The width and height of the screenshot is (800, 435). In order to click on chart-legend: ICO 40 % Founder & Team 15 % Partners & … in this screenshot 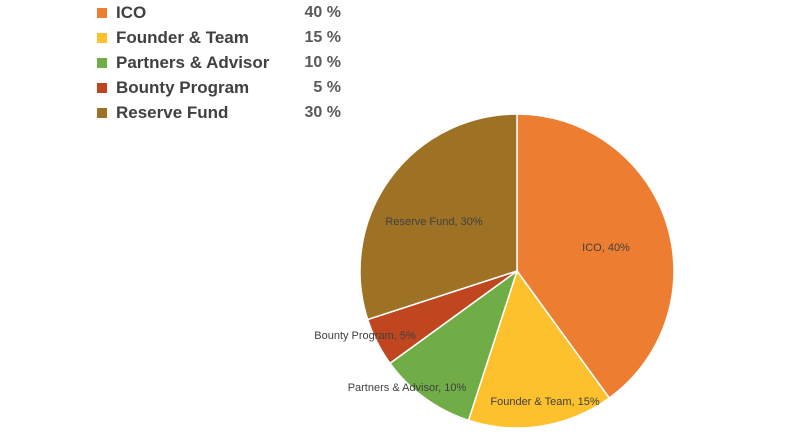, I will do `click(227, 62)`.